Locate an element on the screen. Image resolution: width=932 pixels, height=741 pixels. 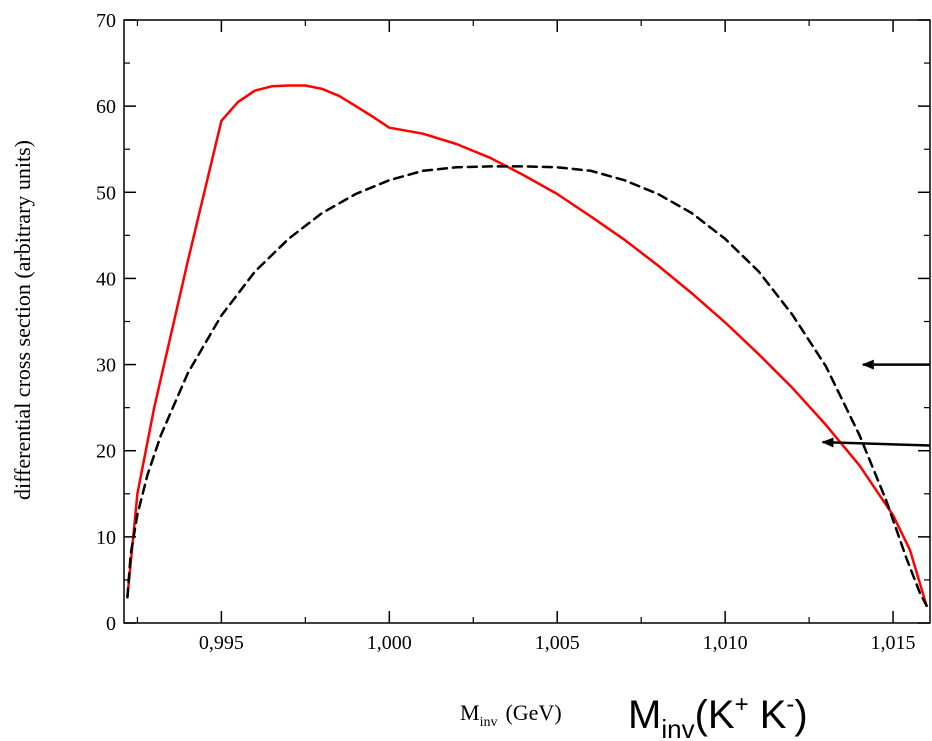
y-tick-label-0: 0 is located at coordinates (111, 624).